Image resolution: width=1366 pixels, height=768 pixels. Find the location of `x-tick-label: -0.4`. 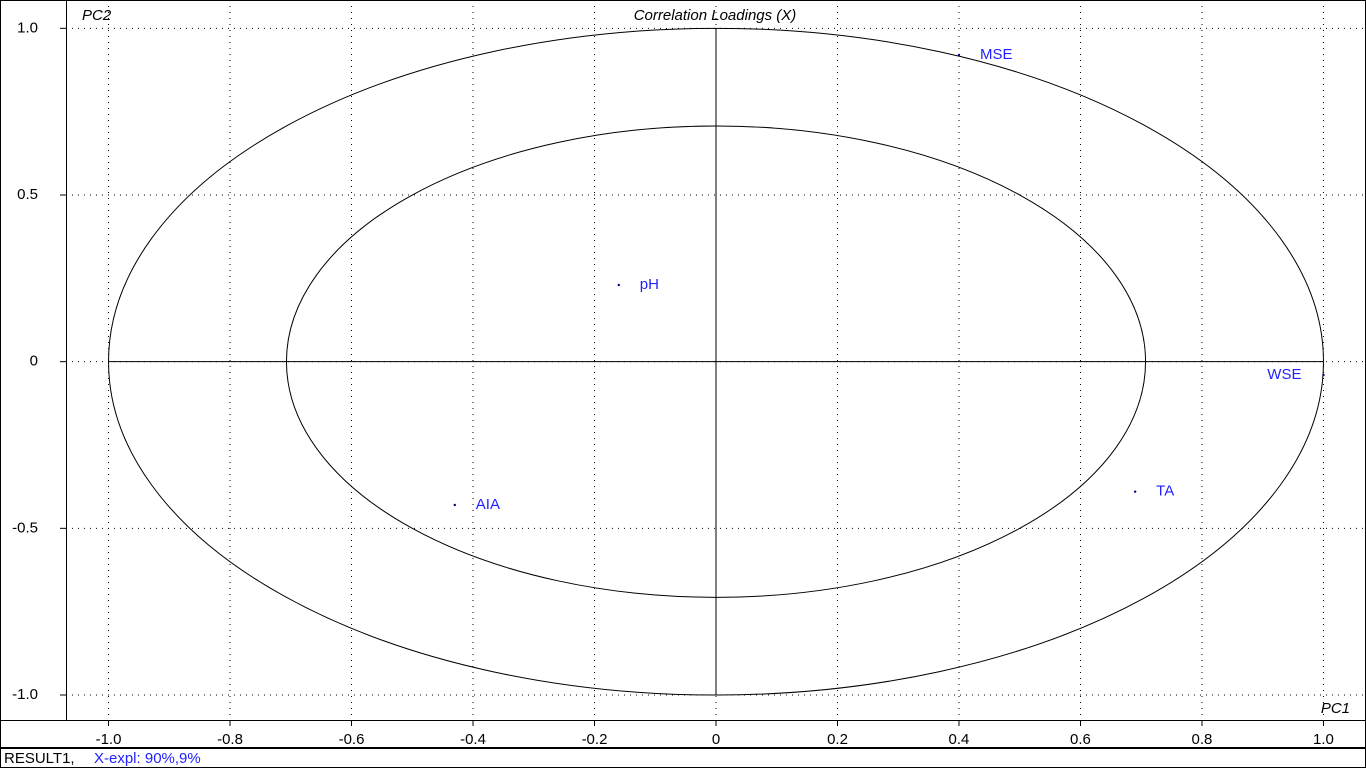

x-tick-label: -0.4 is located at coordinates (473, 739).